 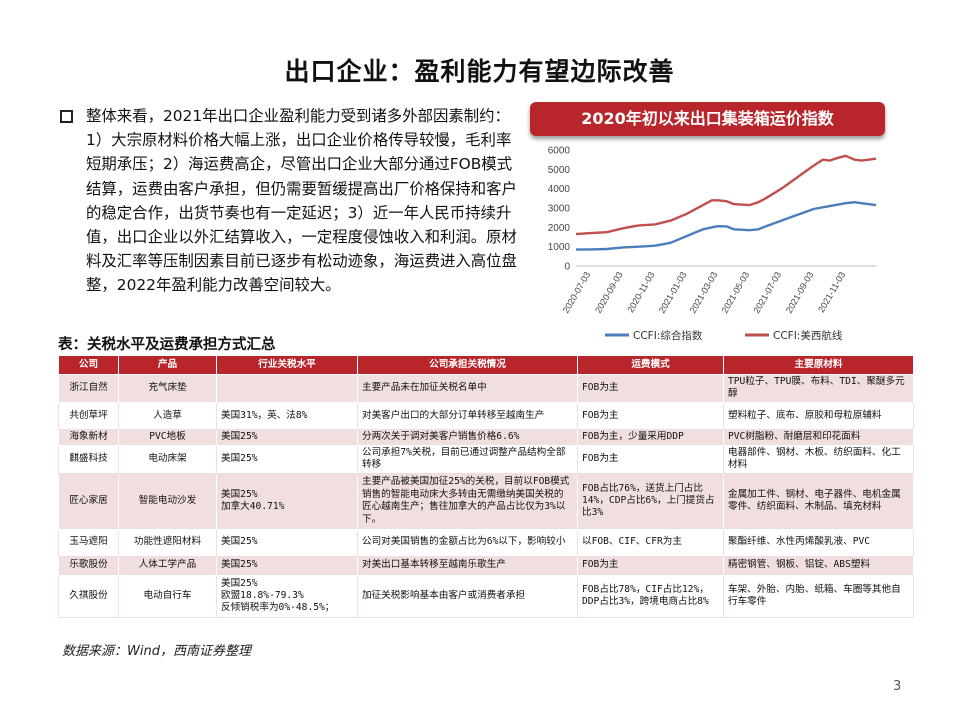 I want to click on cell-raw-materials: 塑料粒子、底布、原胶和母粒原辅料, so click(x=818, y=415).